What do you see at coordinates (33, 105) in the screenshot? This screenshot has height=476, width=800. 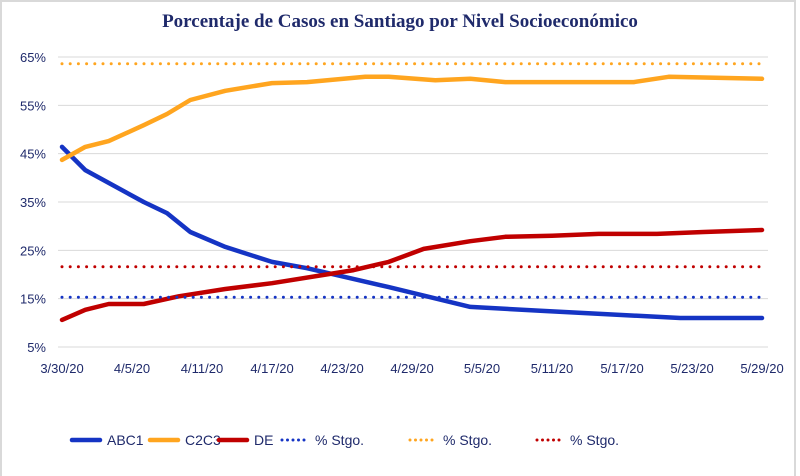 I see `y-tick-label: 55%` at bounding box center [33, 105].